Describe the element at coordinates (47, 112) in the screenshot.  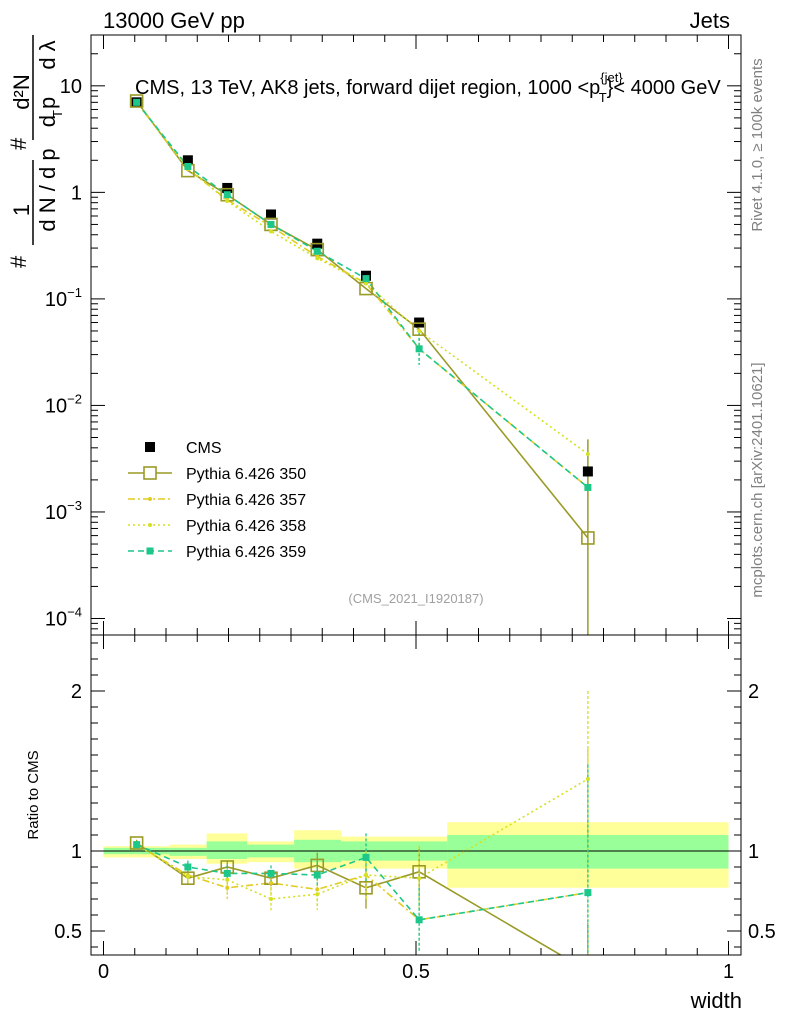
I see `svg-text: d p` at that location.